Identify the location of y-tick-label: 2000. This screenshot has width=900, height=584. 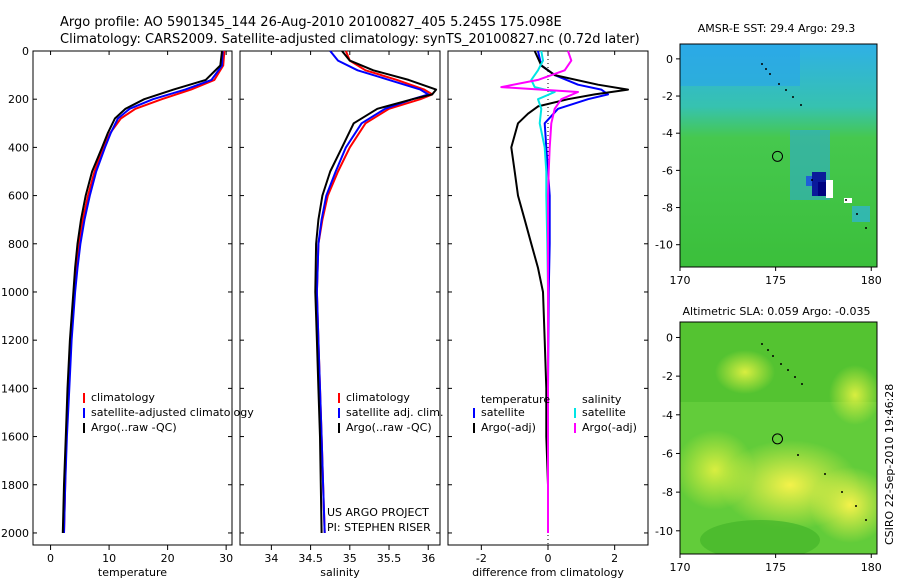
(15, 533).